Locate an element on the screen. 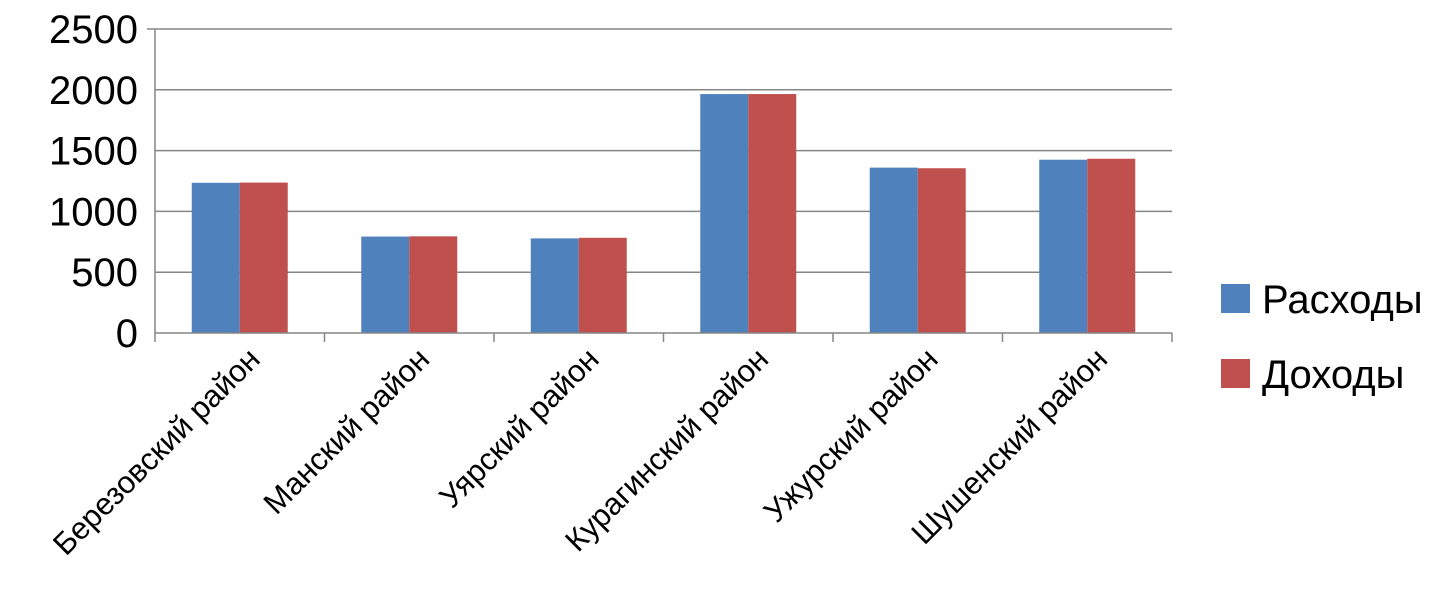 This screenshot has height=597, width=1435. y-tick-label: 1000 is located at coordinates (93, 212).